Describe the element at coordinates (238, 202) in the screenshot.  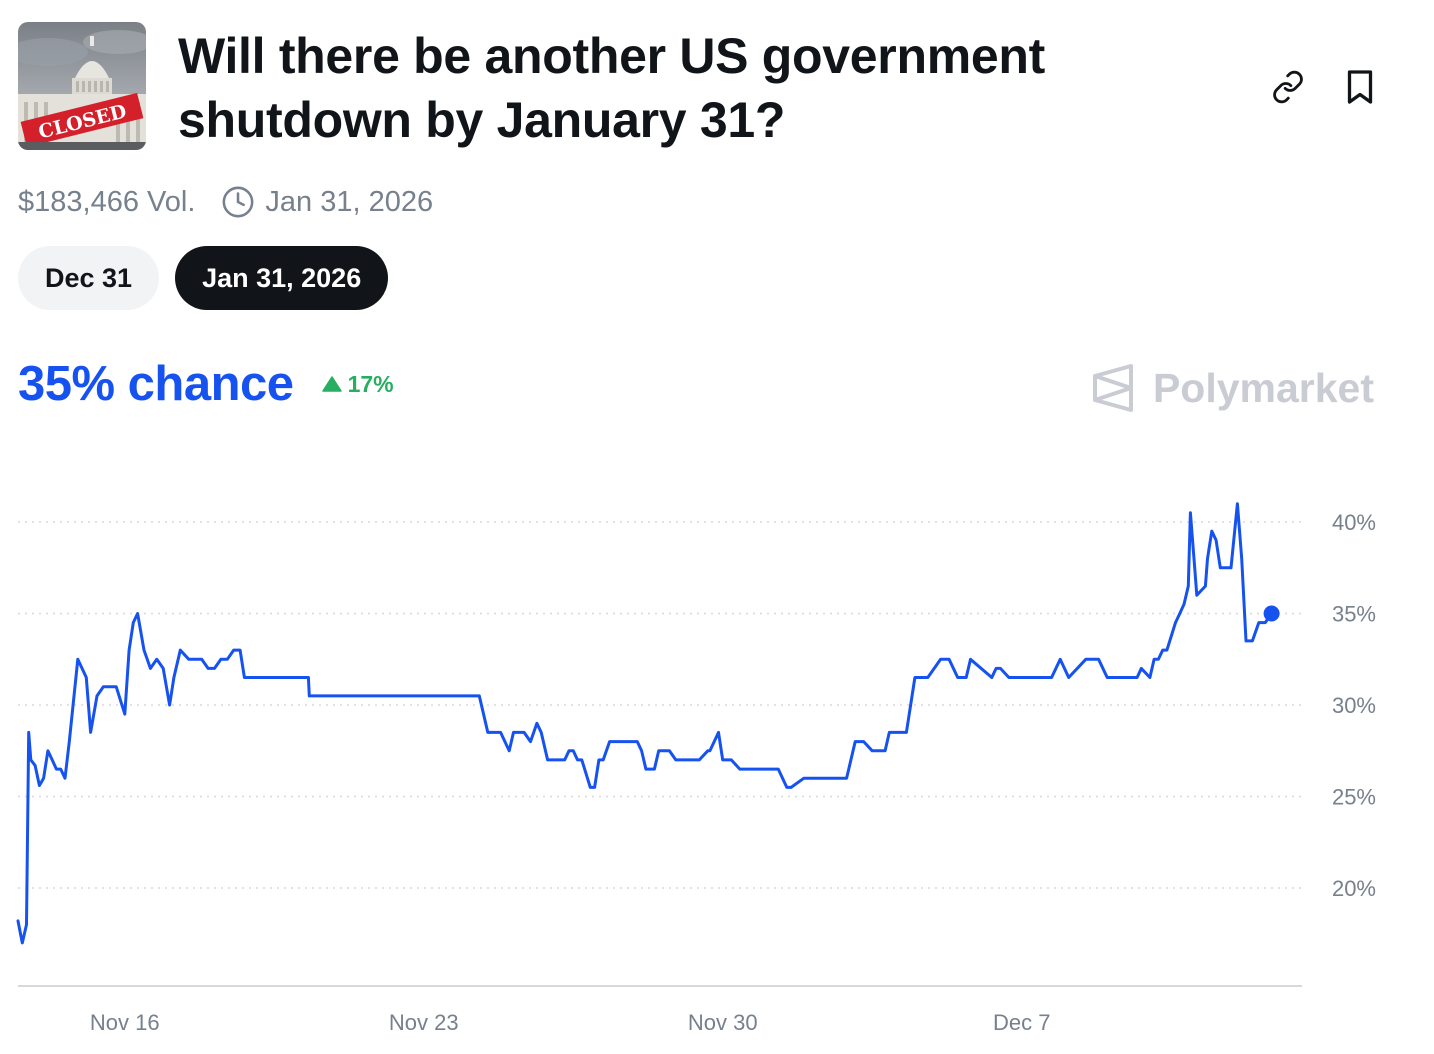
I see `clock-icon` at that location.